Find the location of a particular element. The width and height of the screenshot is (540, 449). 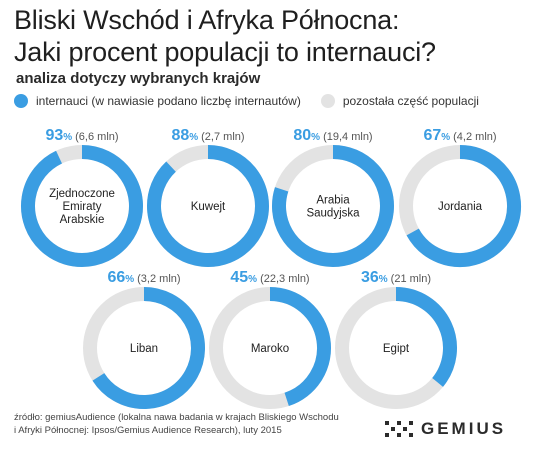

legend-item-rest: pozostała część populacji is located at coordinates (399, 101).